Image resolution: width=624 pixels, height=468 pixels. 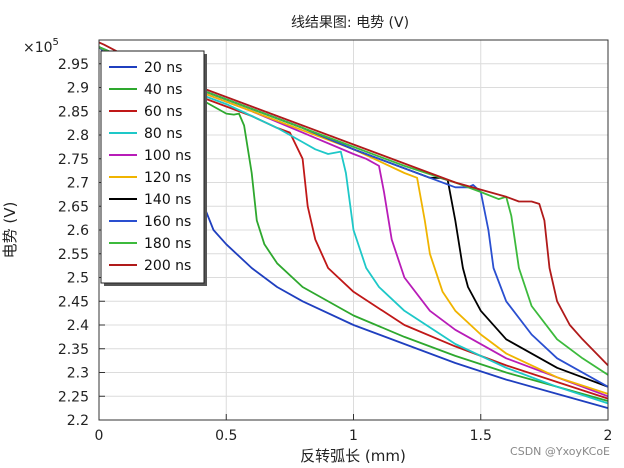 I want to click on legend-label: 160 ns, so click(x=167, y=222).